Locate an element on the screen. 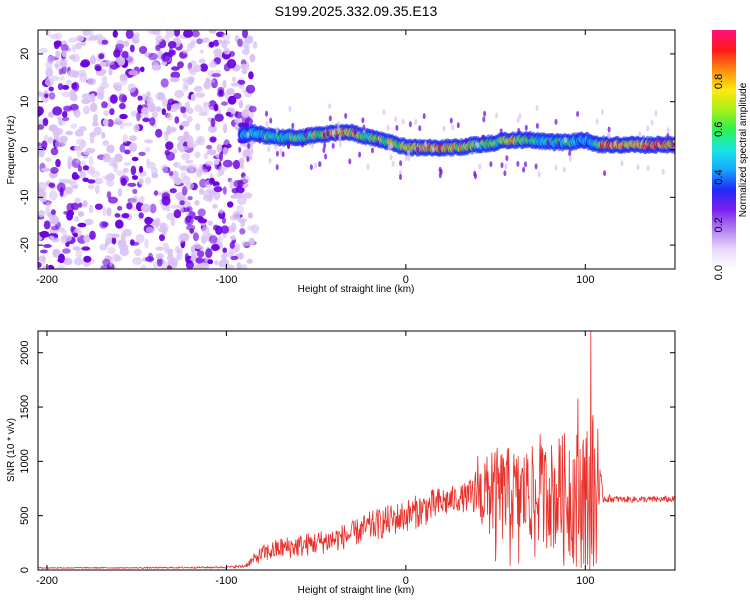 This screenshot has width=750, height=600. x-tick-label: -100 is located at coordinates (226, 280).